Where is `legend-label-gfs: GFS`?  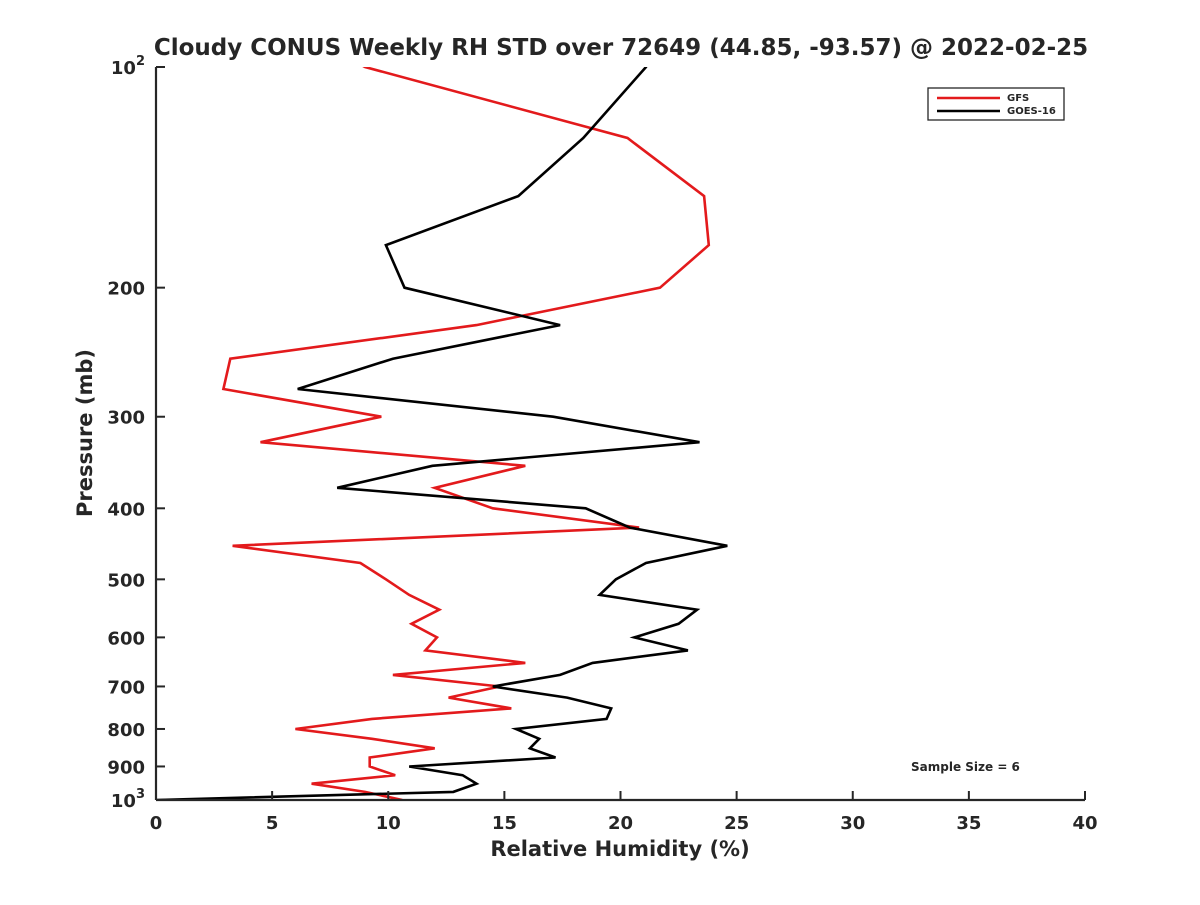 legend-label-gfs: GFS is located at coordinates (1018, 98).